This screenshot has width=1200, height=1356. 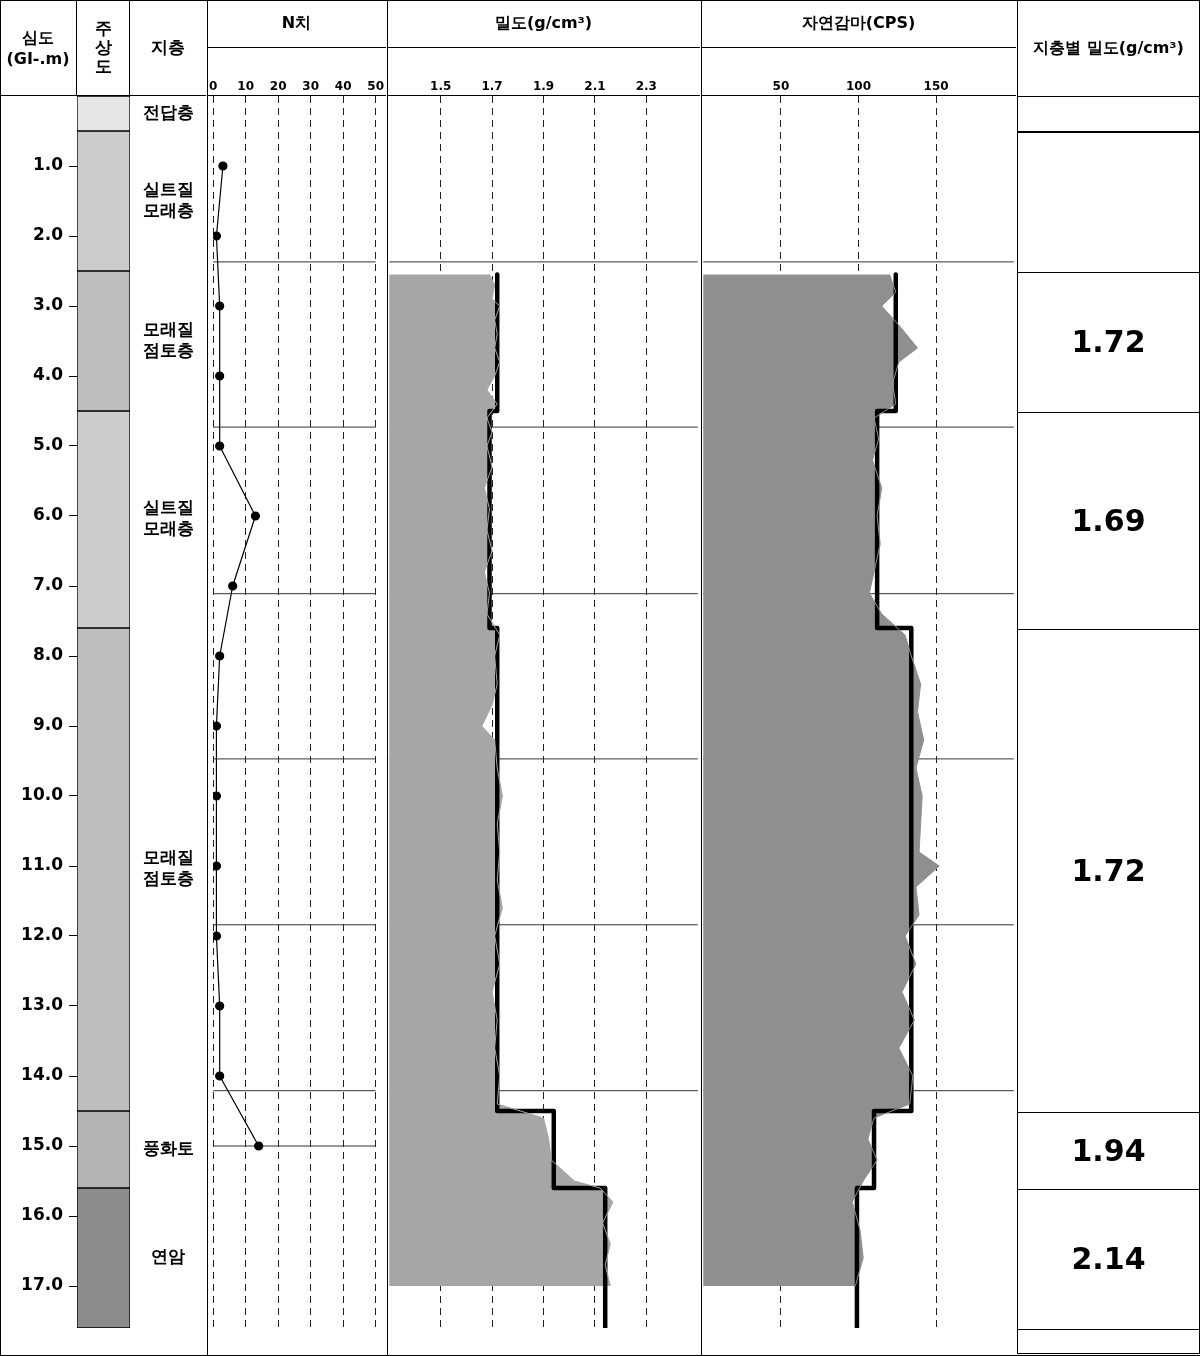 What do you see at coordinates (492, 85) in the screenshot?
I see `x-tick-label: 1.7` at bounding box center [492, 85].